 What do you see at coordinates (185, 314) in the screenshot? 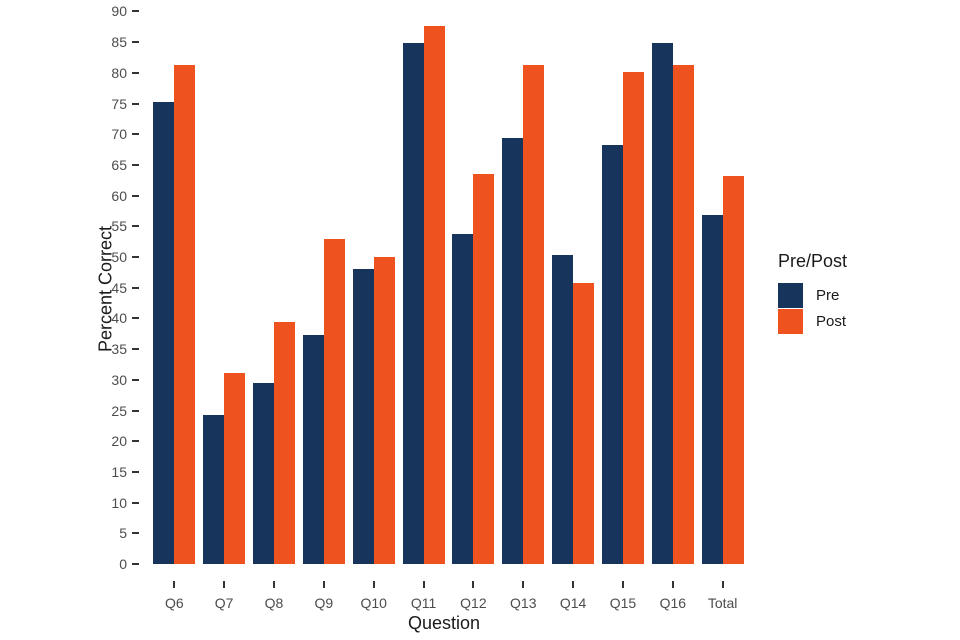
I see `bar-post-q6` at bounding box center [185, 314].